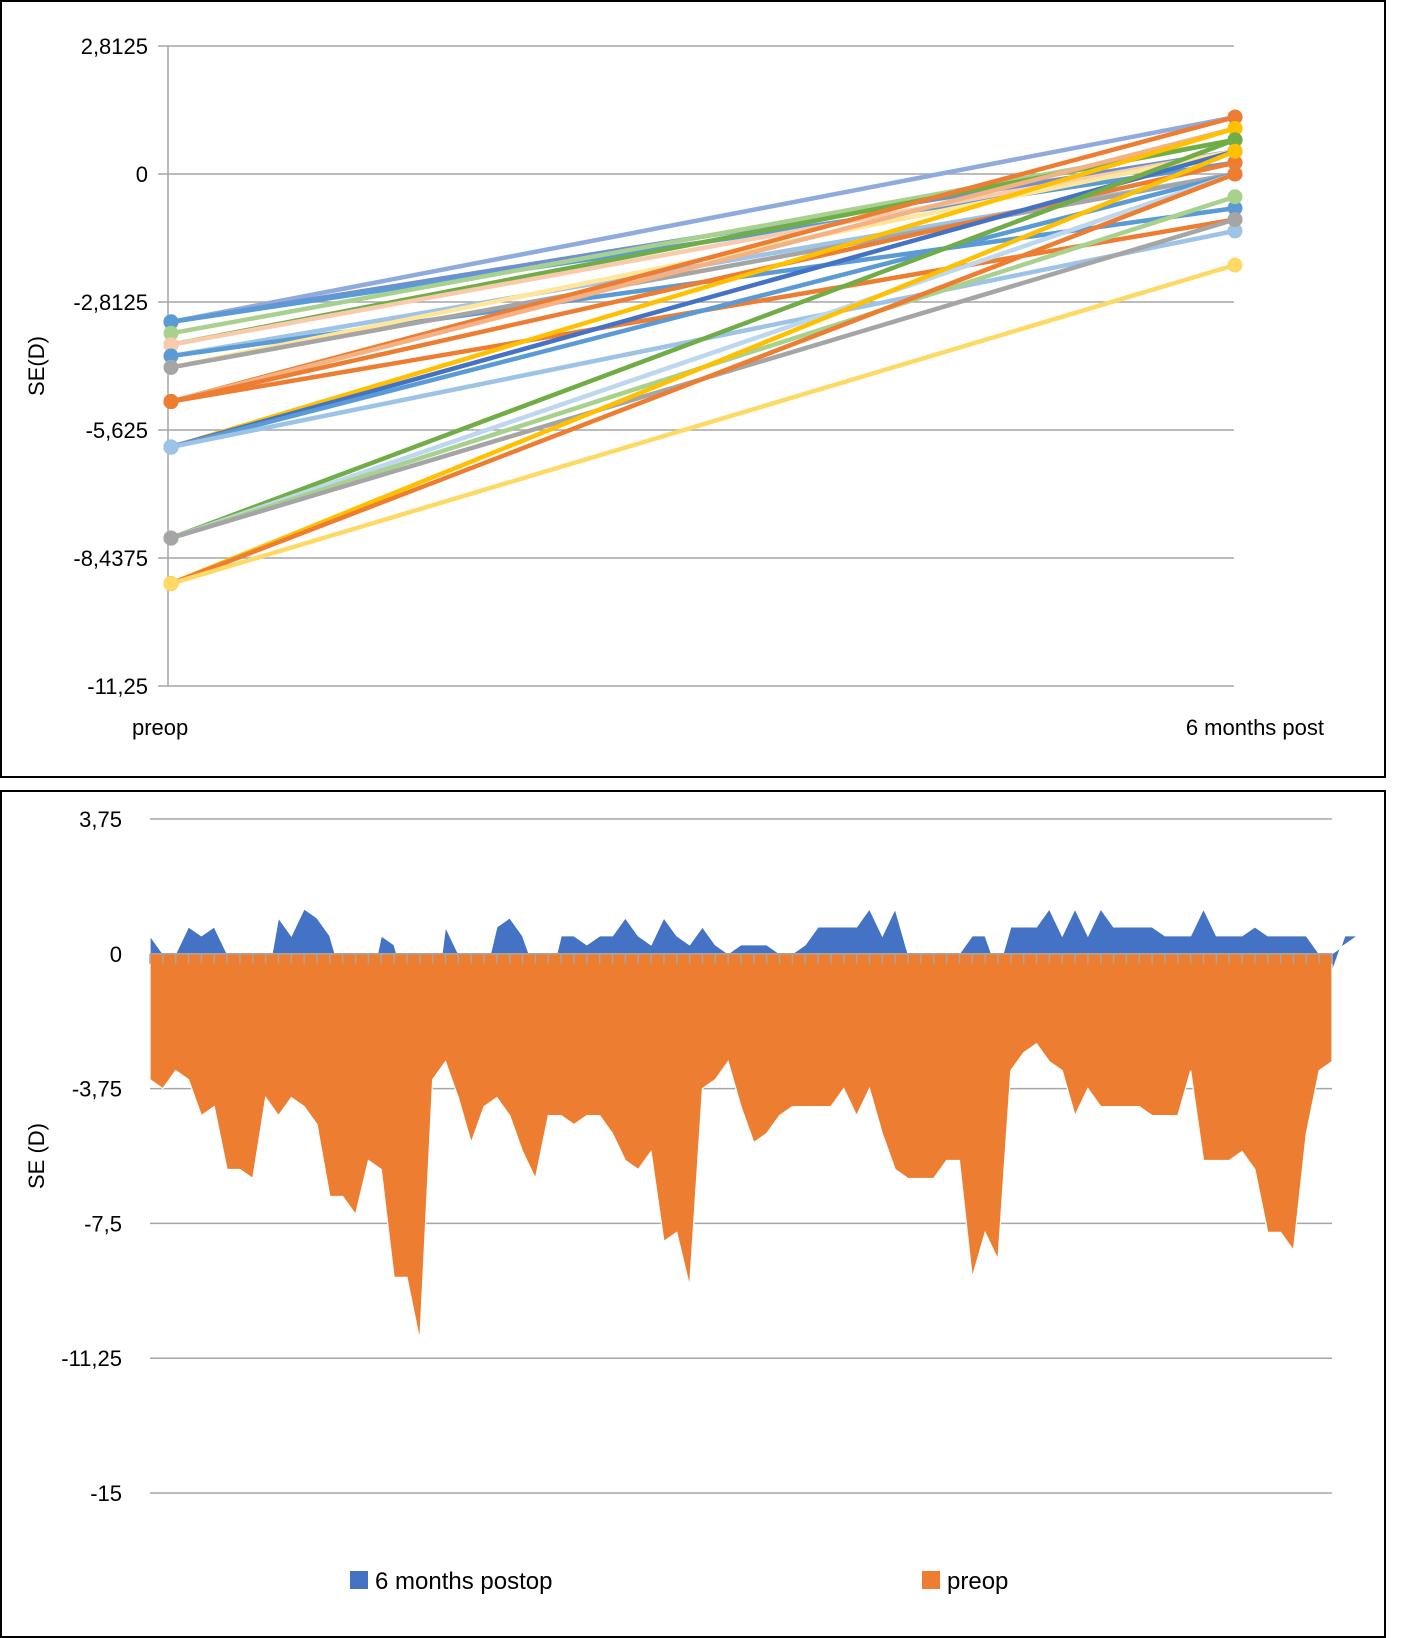  Describe the element at coordinates (110, 302) in the screenshot. I see `y-tick-label: -2,8125` at that location.